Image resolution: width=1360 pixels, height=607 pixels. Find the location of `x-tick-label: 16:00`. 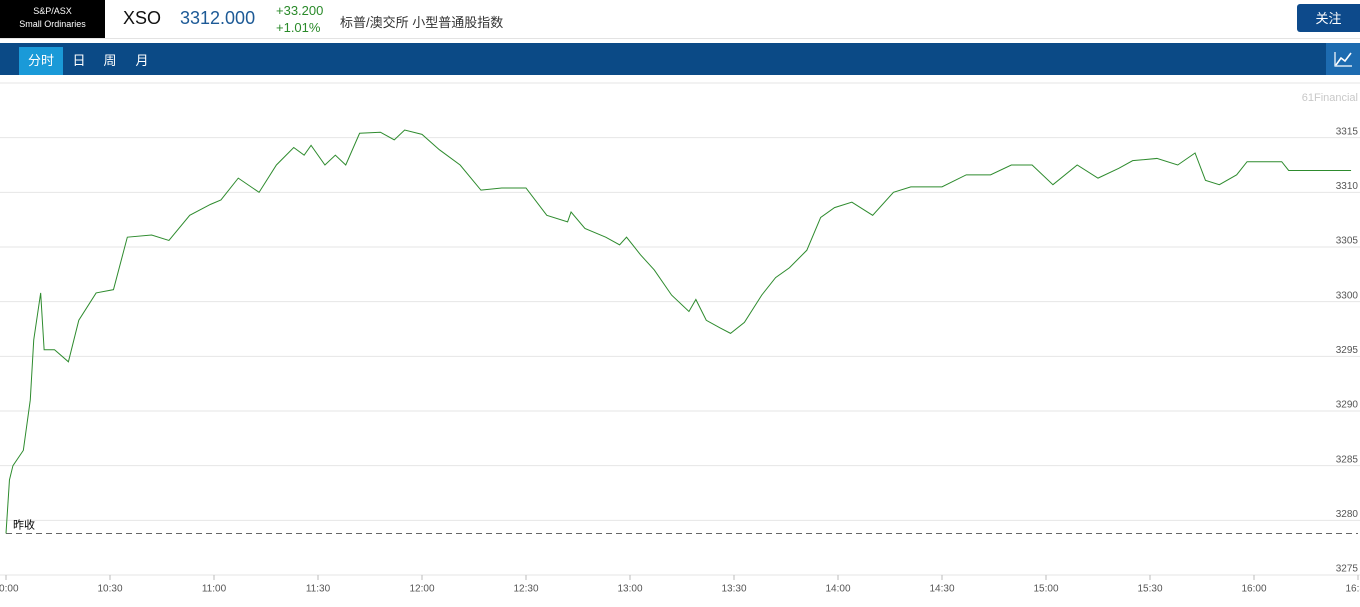

x-tick-label: 16:00 is located at coordinates (1253, 589).